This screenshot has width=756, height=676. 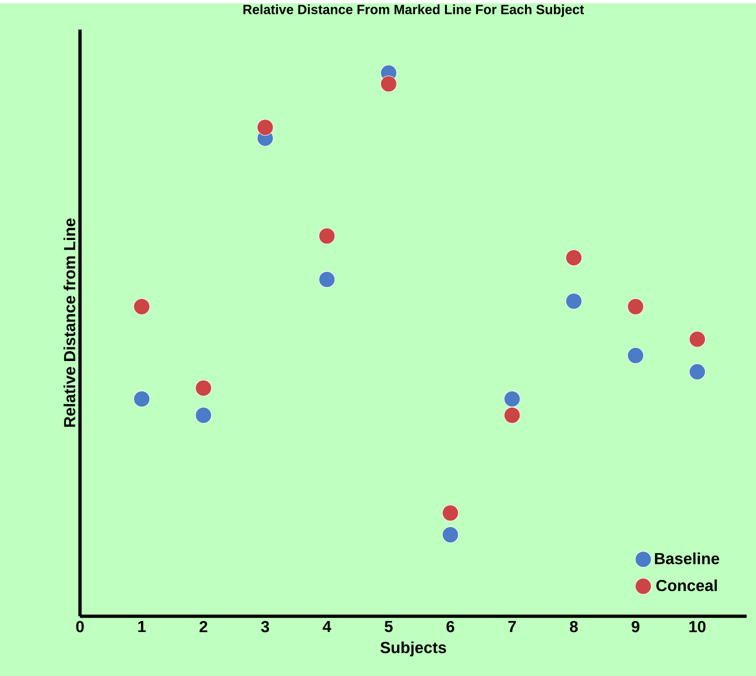 What do you see at coordinates (80, 626) in the screenshot?
I see `x-tick-label: 0` at bounding box center [80, 626].